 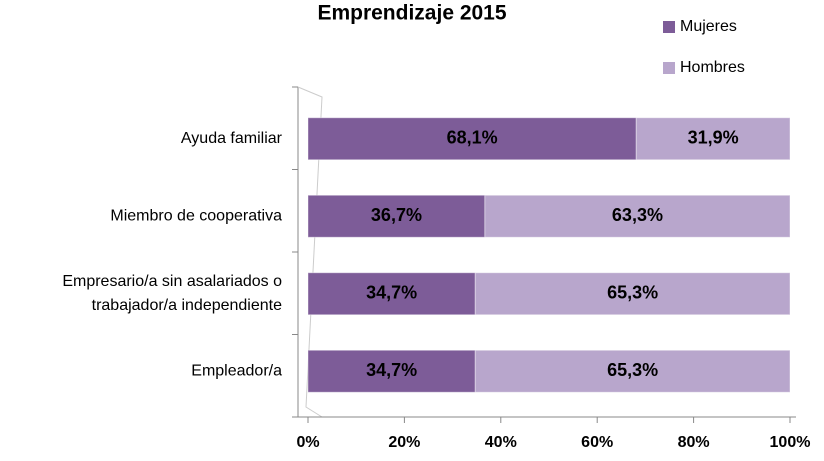 What do you see at coordinates (472, 138) in the screenshot?
I see `value-label: 68,1%` at bounding box center [472, 138].